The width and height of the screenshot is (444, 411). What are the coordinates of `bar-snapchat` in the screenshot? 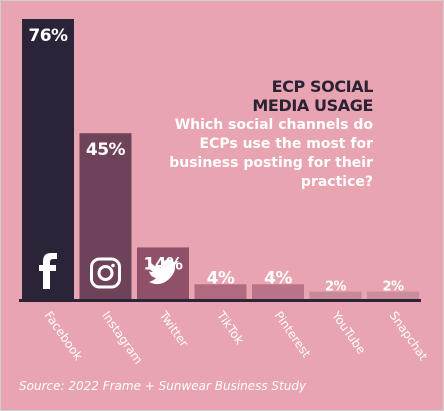 It's located at (393, 295).